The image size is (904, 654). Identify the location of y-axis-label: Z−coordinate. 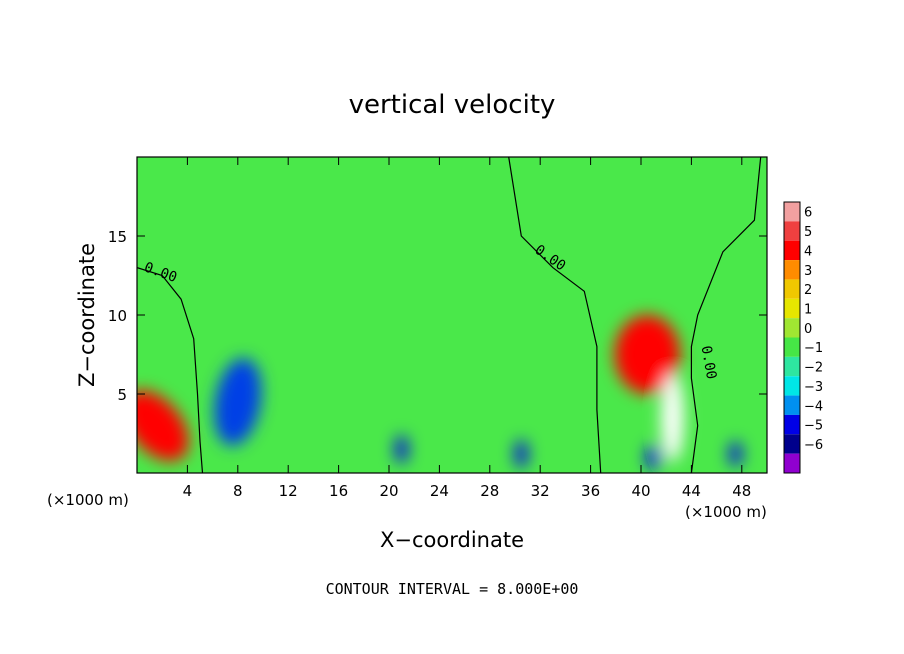
(87, 315).